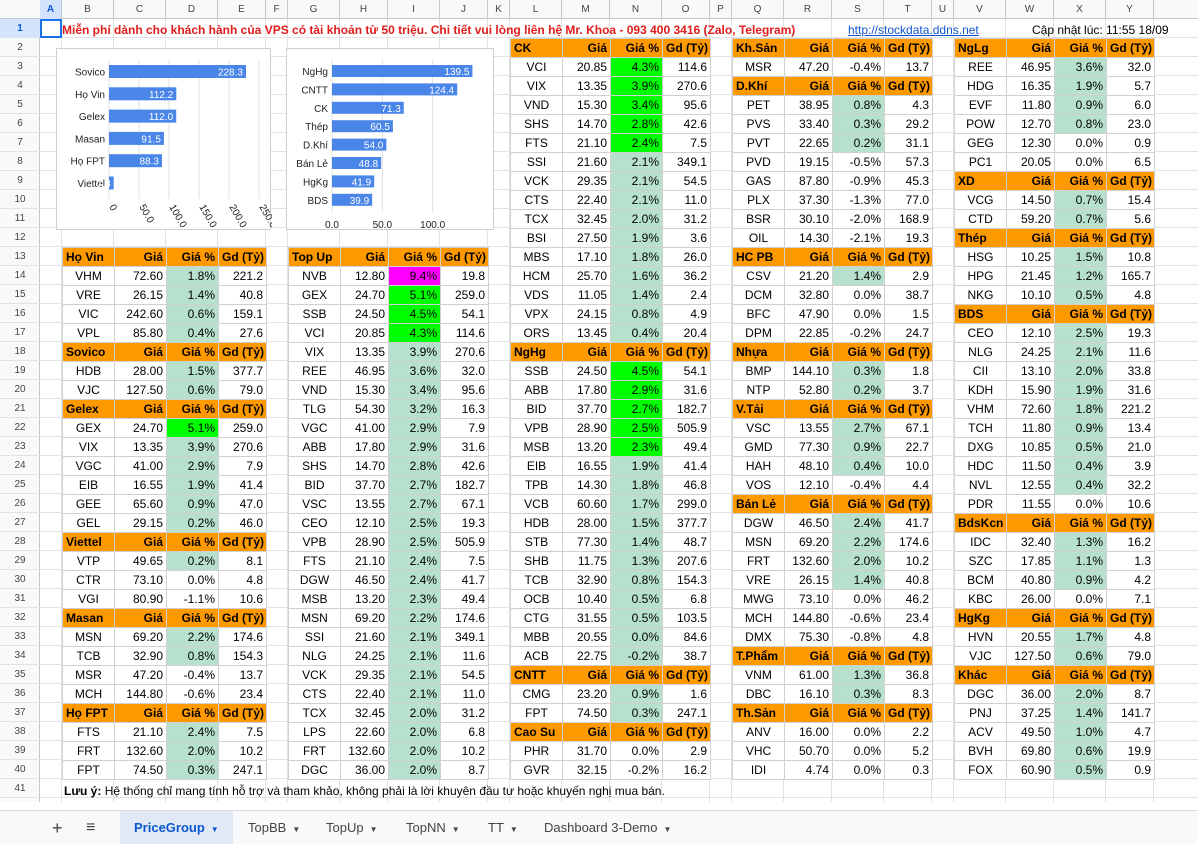 Image resolution: width=1198 pixels, height=844 pixels. Describe the element at coordinates (686, 238) in the screenshot. I see `value-cell: 3.6` at that location.